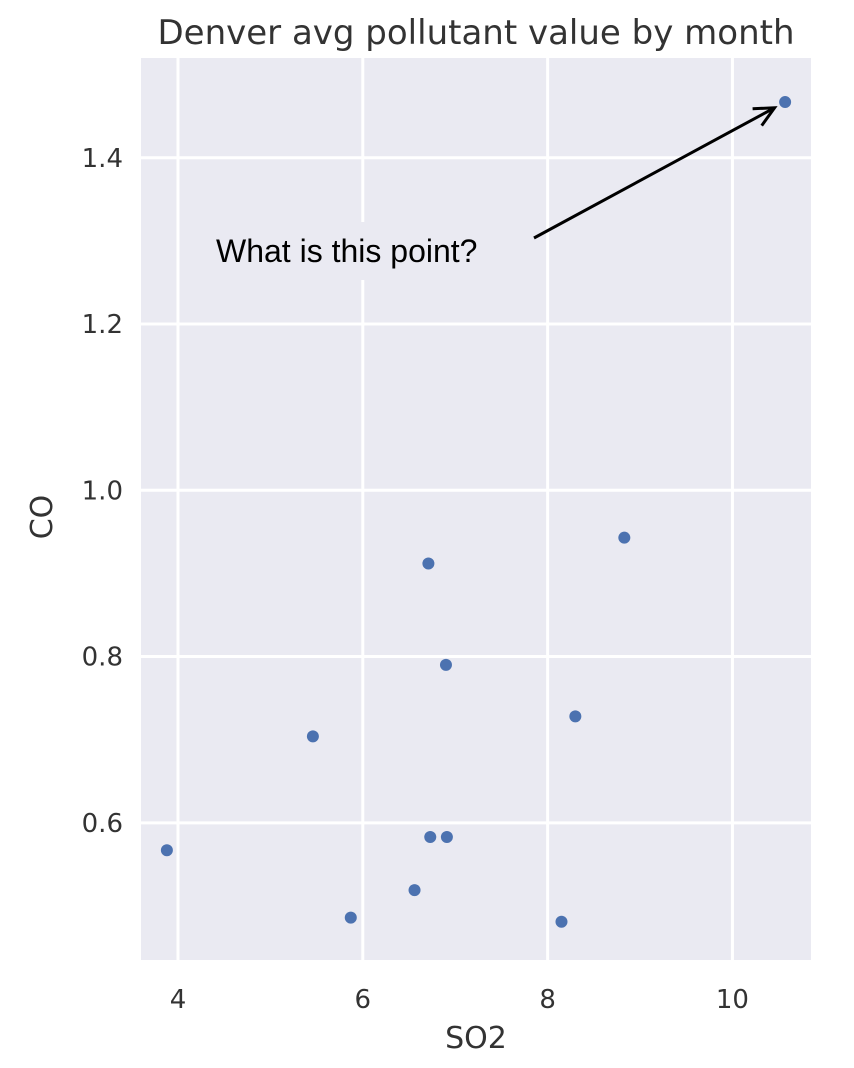 This screenshot has width=854, height=1068. What do you see at coordinates (102, 824) in the screenshot?
I see `y-tick-label: 0.6` at bounding box center [102, 824].